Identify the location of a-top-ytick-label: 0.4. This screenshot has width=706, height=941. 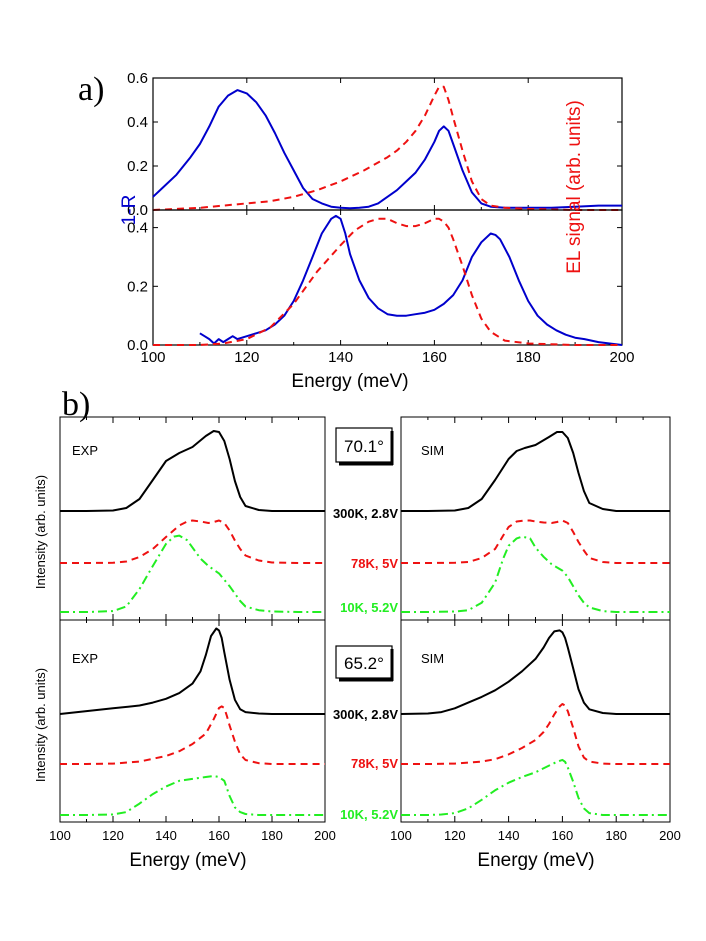
(137, 122).